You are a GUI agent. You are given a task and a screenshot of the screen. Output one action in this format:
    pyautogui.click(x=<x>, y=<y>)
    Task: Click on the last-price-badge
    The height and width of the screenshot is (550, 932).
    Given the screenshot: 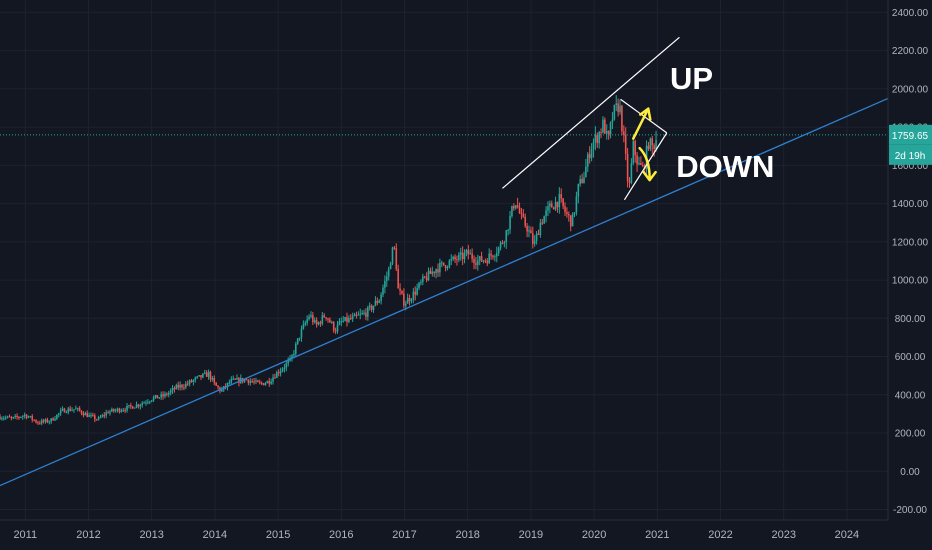 What is the action you would take?
    pyautogui.click(x=910, y=134)
    